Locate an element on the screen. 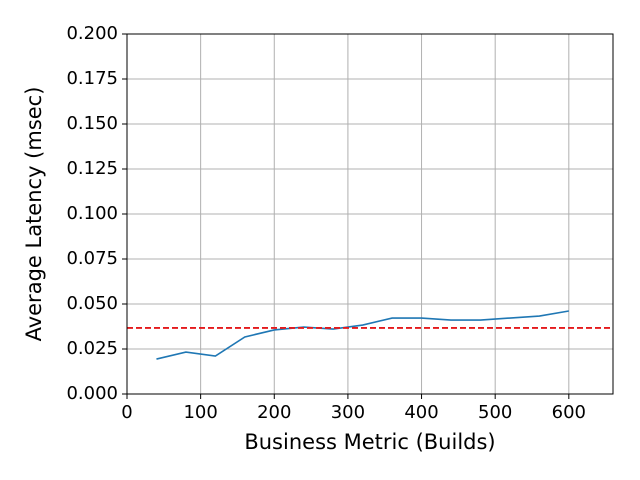 The height and width of the screenshot is (480, 640). y-tick-label: 0.075 is located at coordinates (92, 258).